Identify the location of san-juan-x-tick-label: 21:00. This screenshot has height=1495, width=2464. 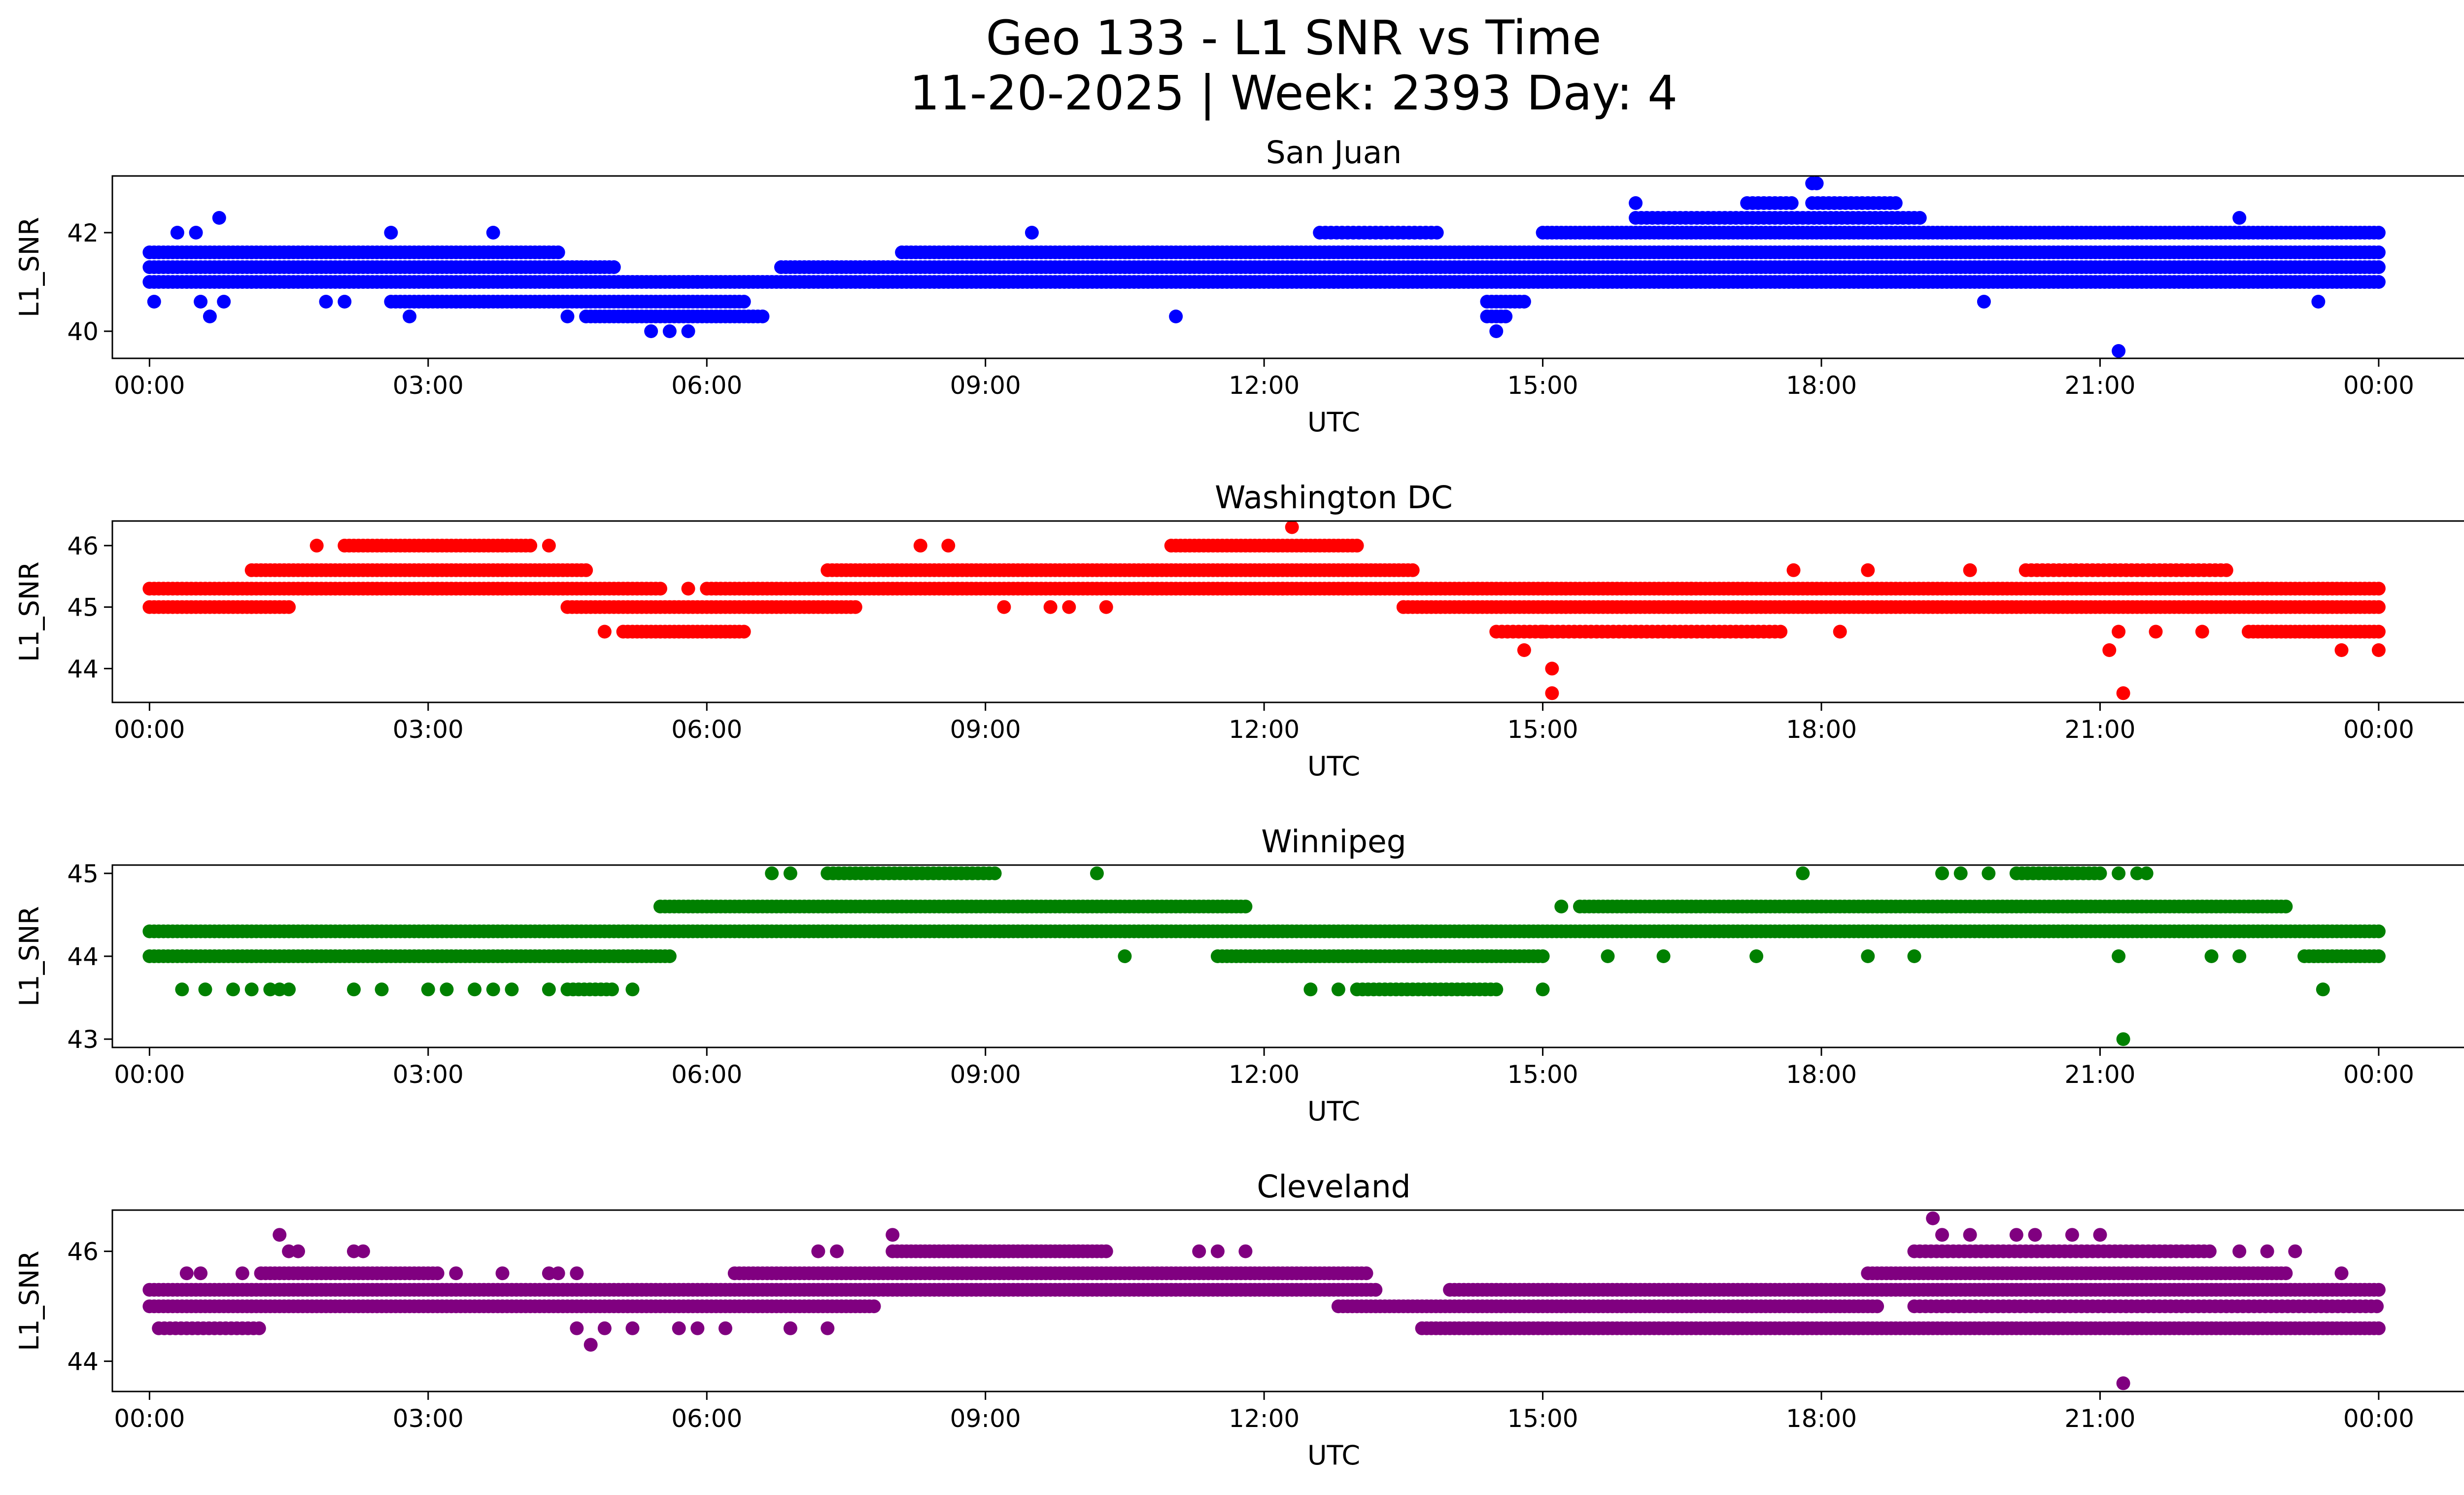
(2099, 385).